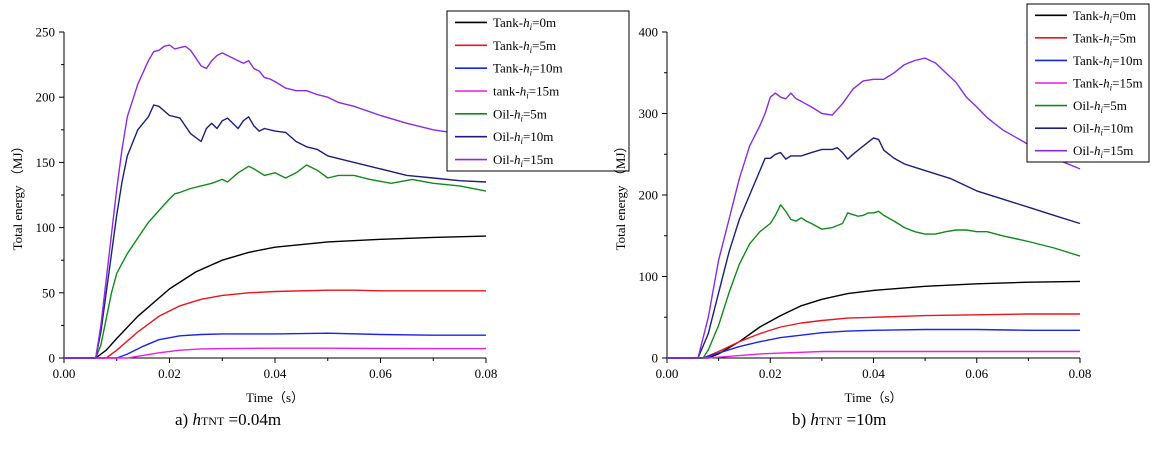 The height and width of the screenshot is (450, 1151). What do you see at coordinates (253, 419) in the screenshot?
I see `caption-a-value: =0.04m` at bounding box center [253, 419].